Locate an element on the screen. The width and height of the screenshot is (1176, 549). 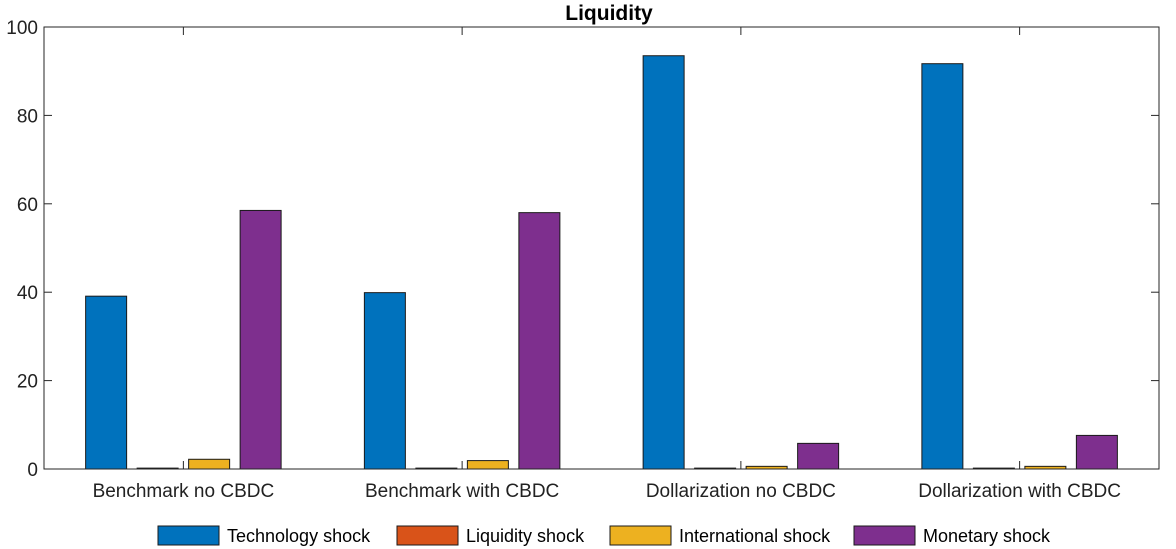
y-tick-label: 100 is located at coordinates (22, 28).